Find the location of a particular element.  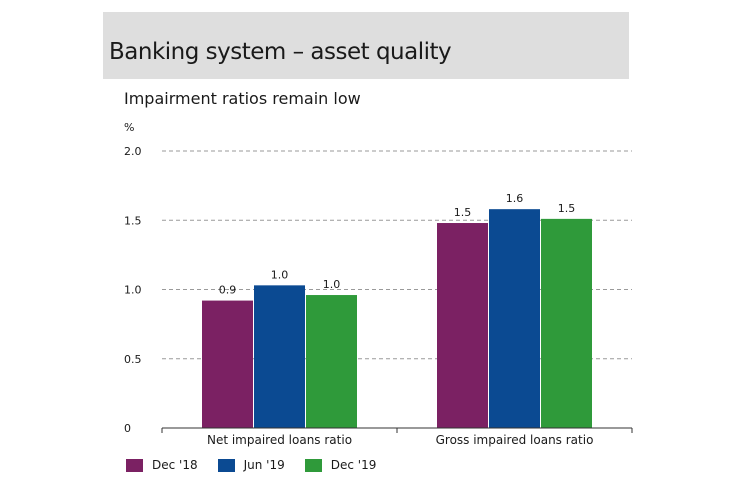

legend-item-dec-18: Dec '18 is located at coordinates (162, 465).